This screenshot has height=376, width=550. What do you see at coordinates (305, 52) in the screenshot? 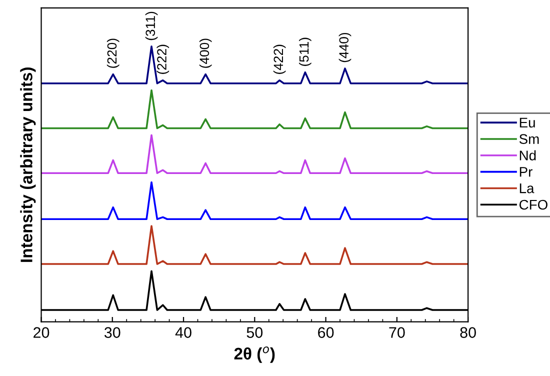
I see `annotation: (511)` at bounding box center [305, 52].